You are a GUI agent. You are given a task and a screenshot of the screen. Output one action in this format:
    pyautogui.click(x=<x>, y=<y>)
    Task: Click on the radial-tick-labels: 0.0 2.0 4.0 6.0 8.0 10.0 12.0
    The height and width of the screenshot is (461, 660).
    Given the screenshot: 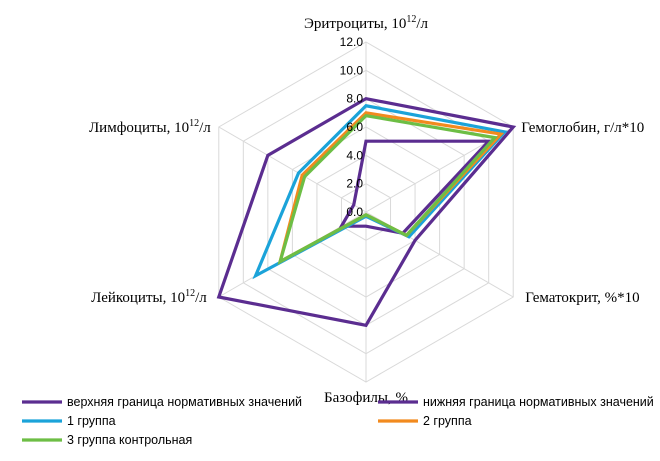 What is the action you would take?
    pyautogui.click(x=352, y=127)
    